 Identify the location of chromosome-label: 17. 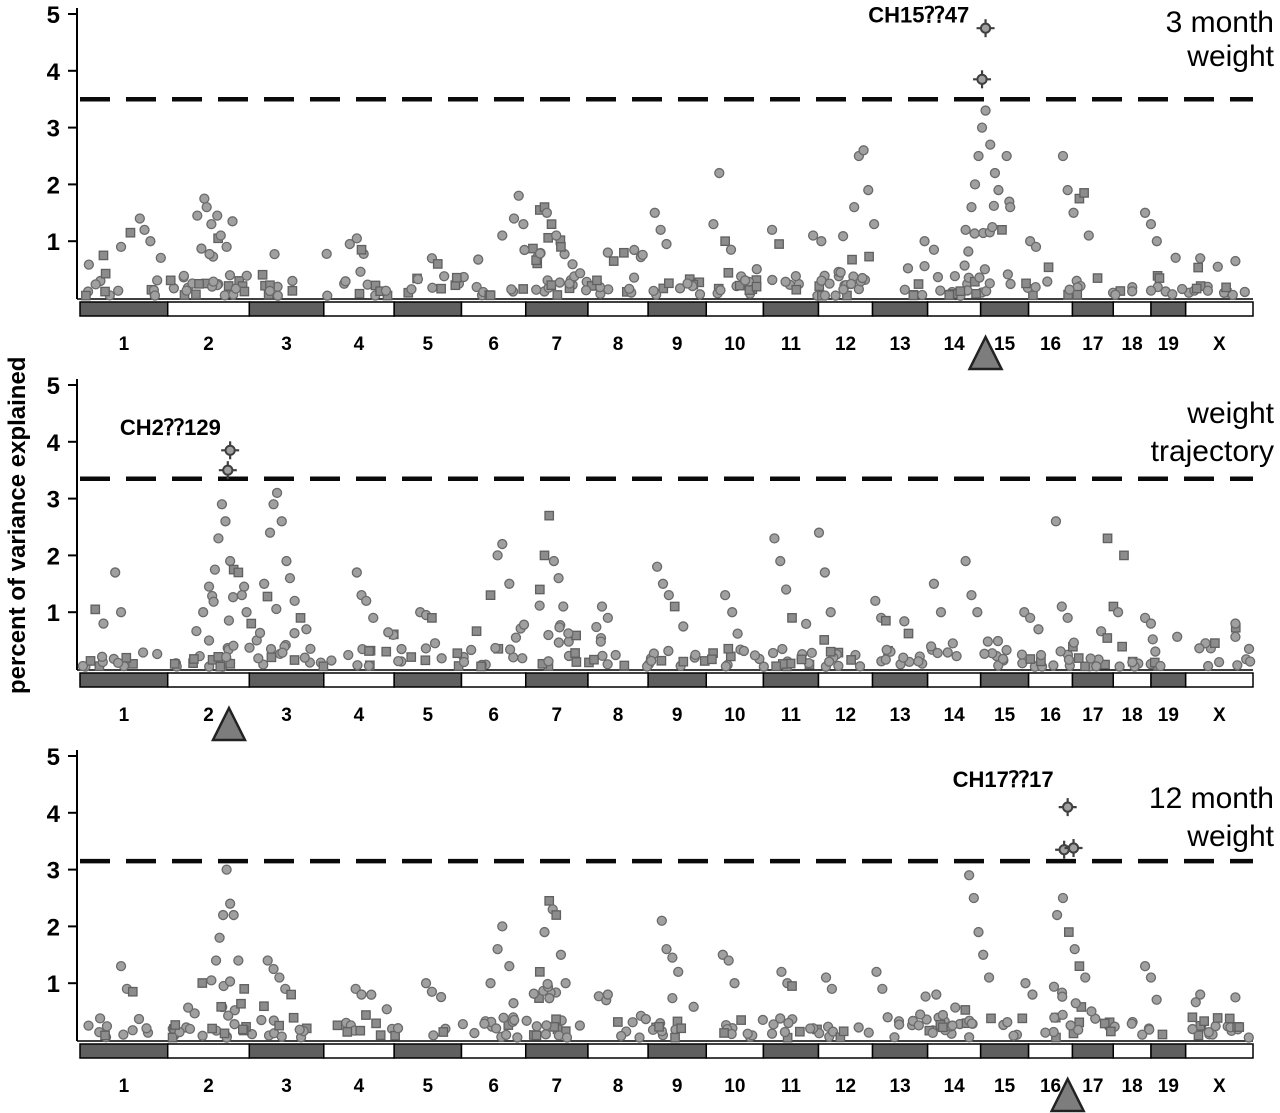
(1092, 1086).